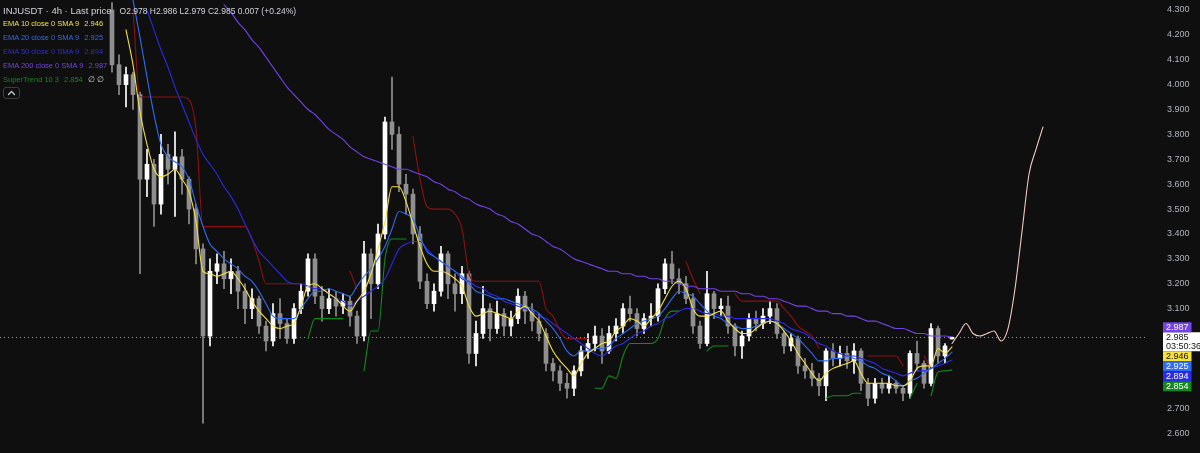  What do you see at coordinates (1178, 84) in the screenshot?
I see `y-tick-label: 4.000` at bounding box center [1178, 84].